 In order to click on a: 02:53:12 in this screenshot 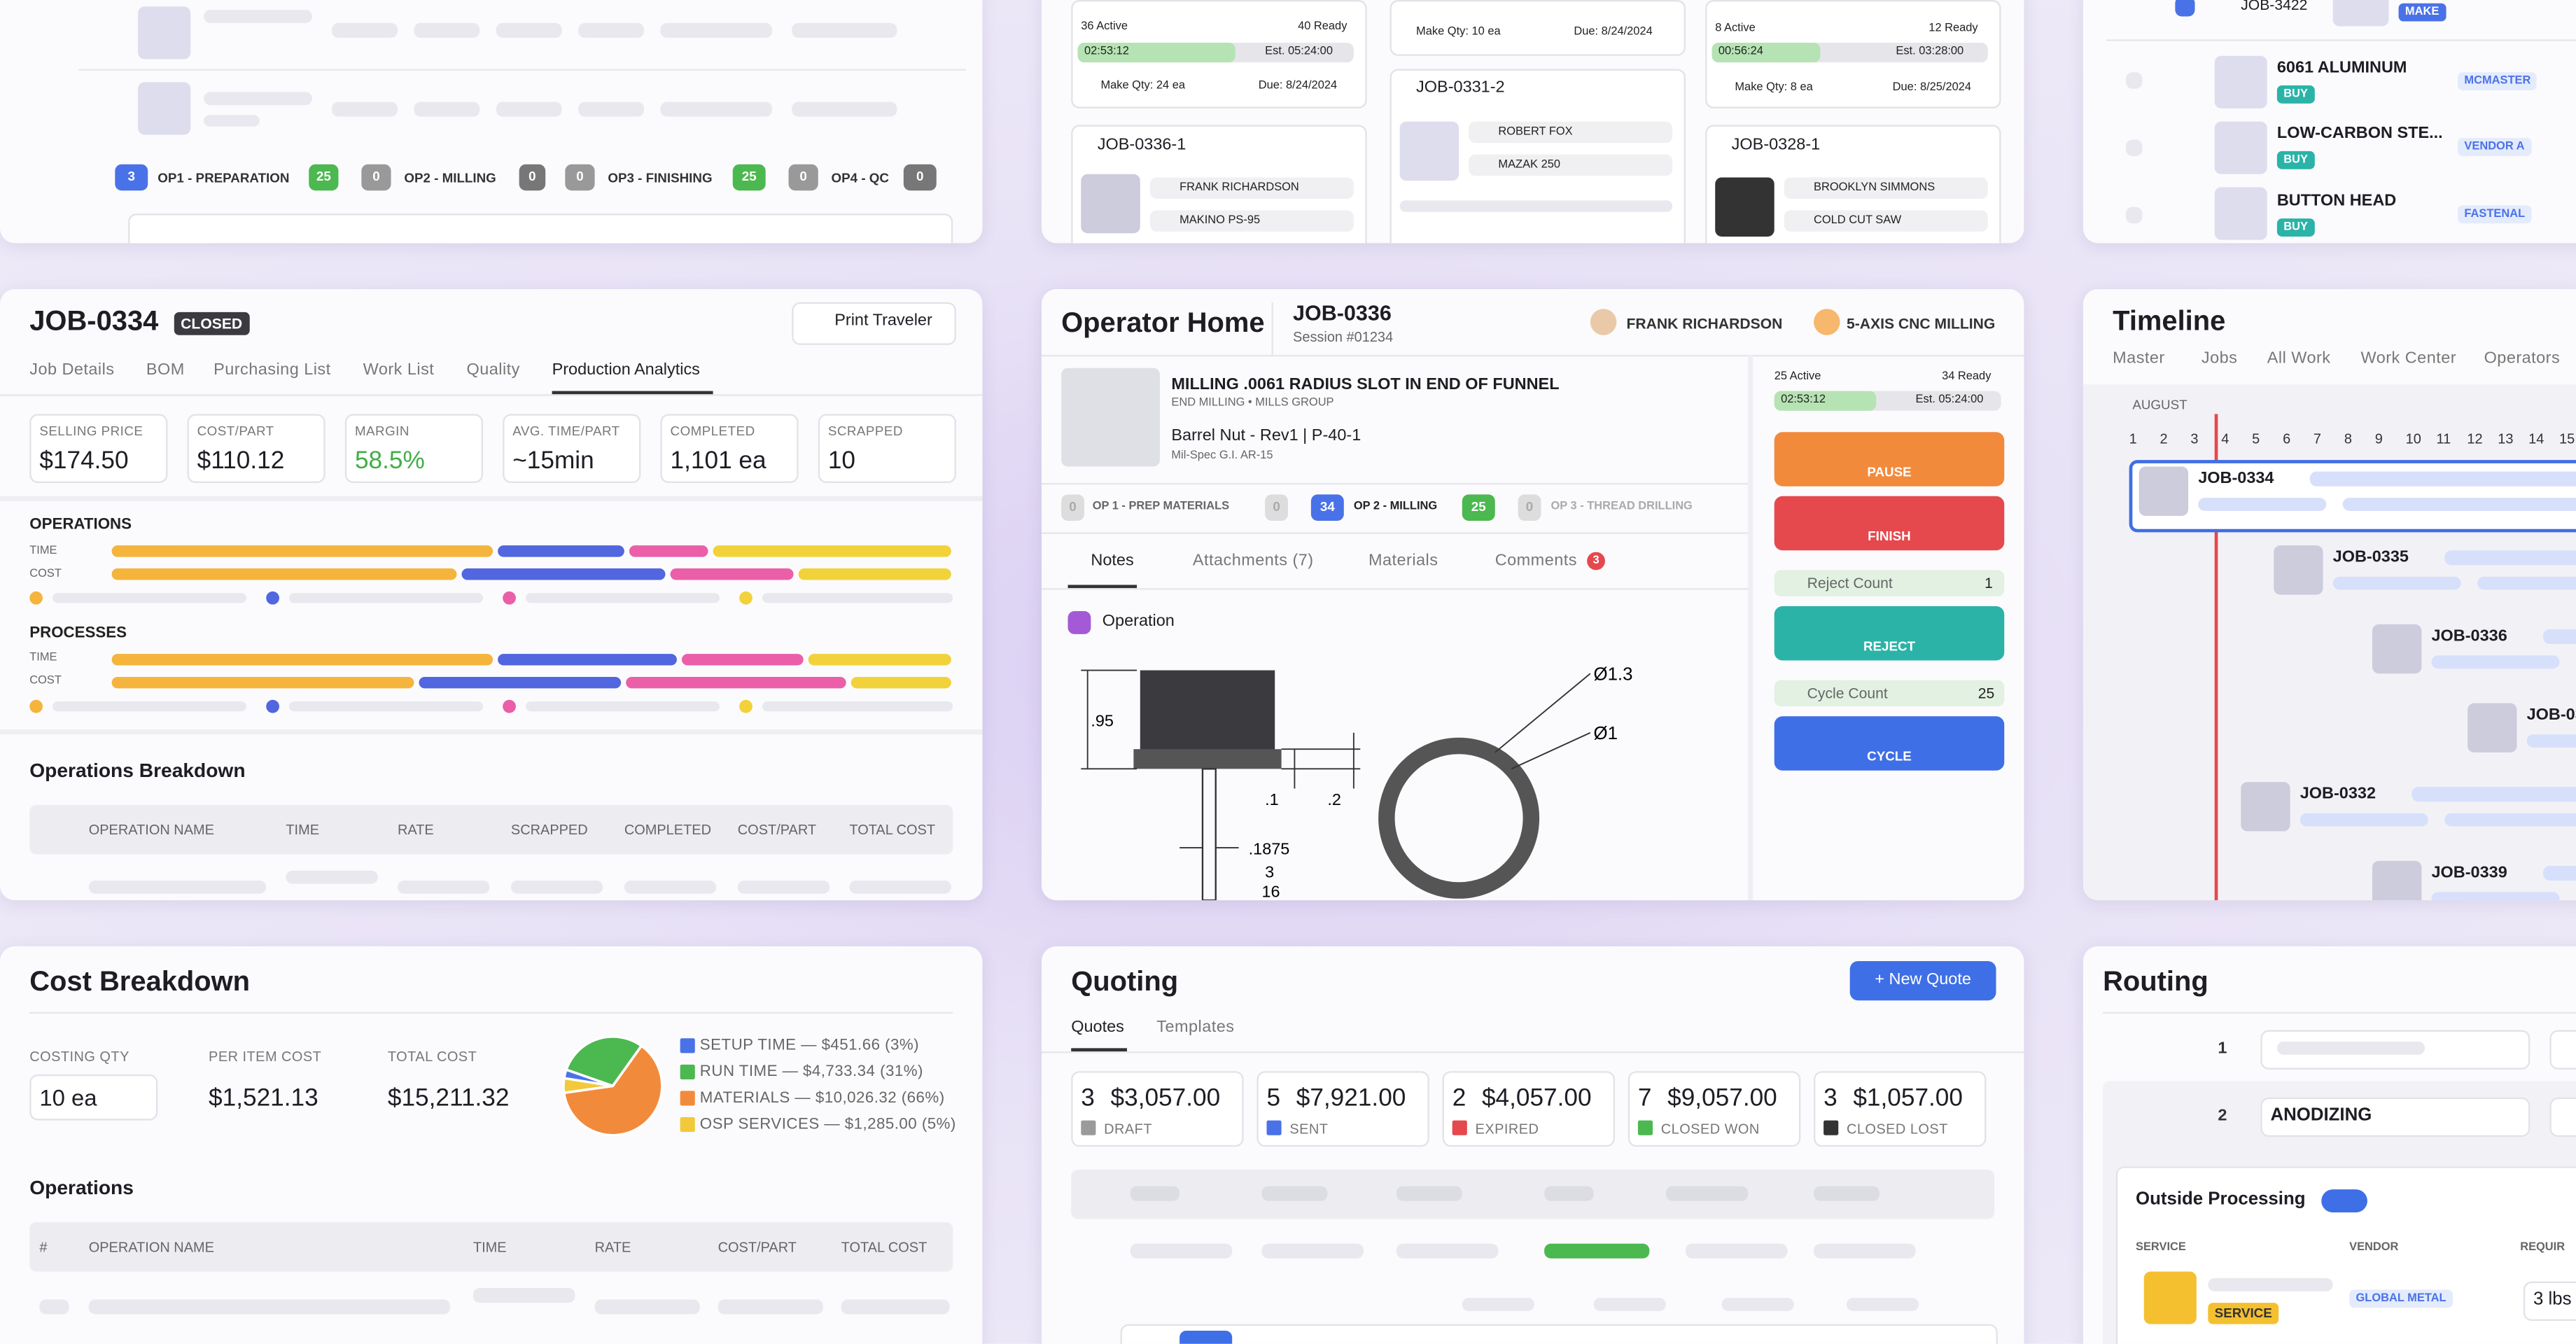, I will do `click(1106, 52)`.